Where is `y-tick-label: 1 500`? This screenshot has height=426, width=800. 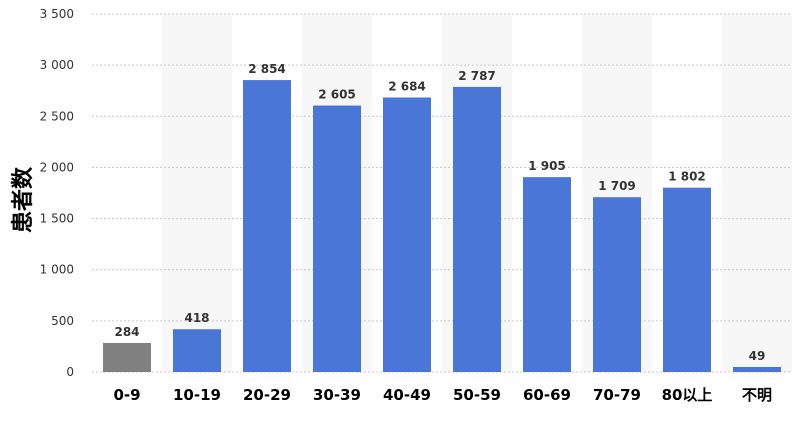
y-tick-label: 1 500 is located at coordinates (57, 219).